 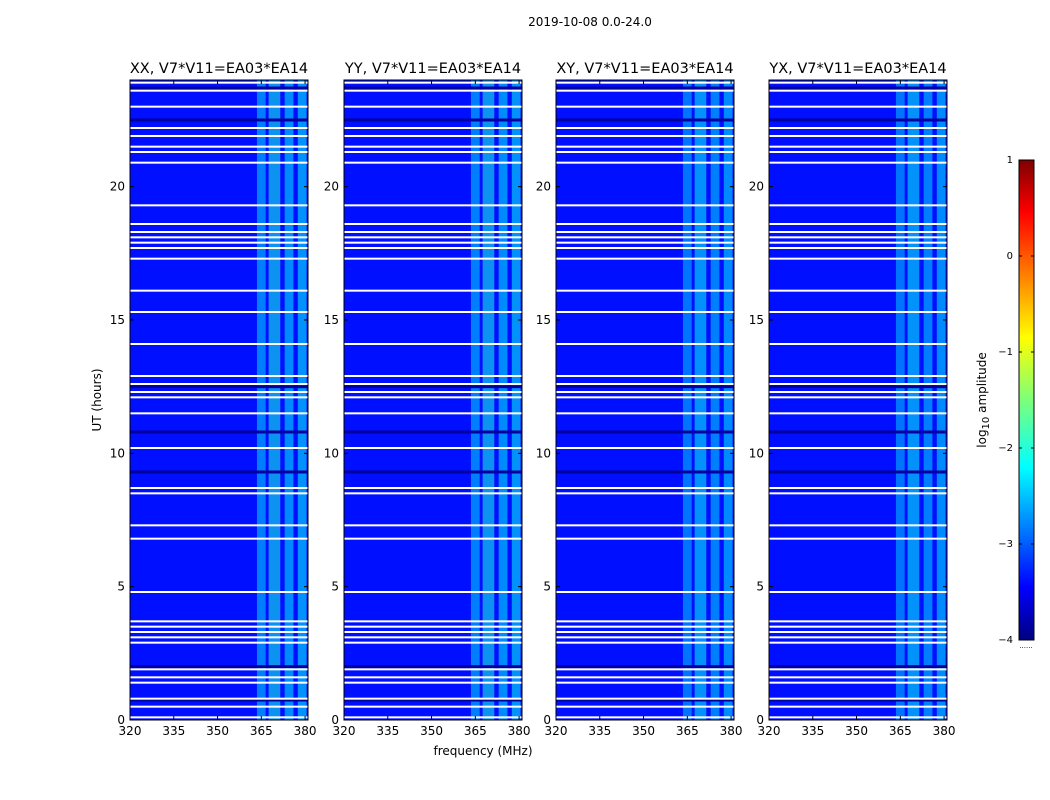 What do you see at coordinates (760, 587) in the screenshot?
I see `y-tick-label: 5` at bounding box center [760, 587].